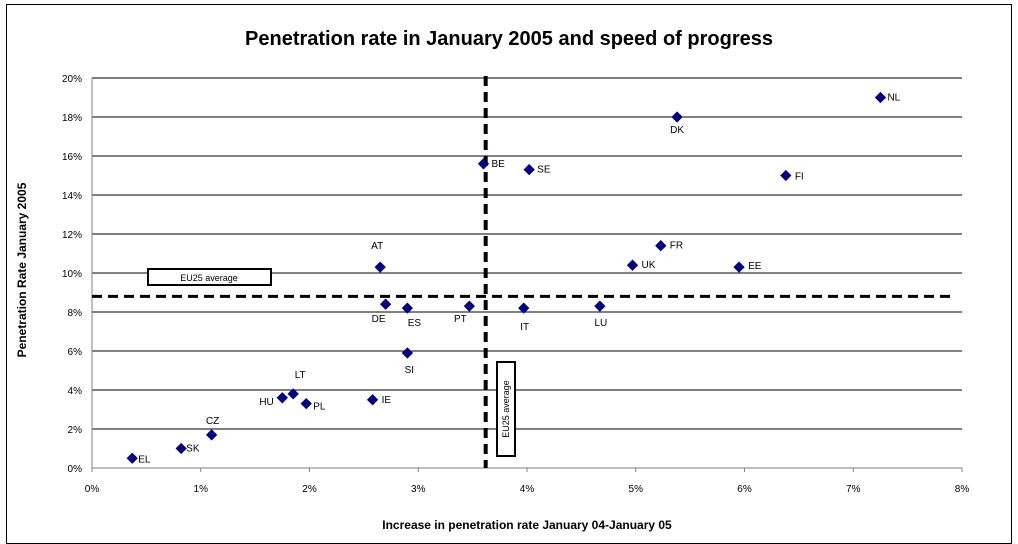  Describe the element at coordinates (799, 177) in the screenshot. I see `point-label-fi: FI` at that location.